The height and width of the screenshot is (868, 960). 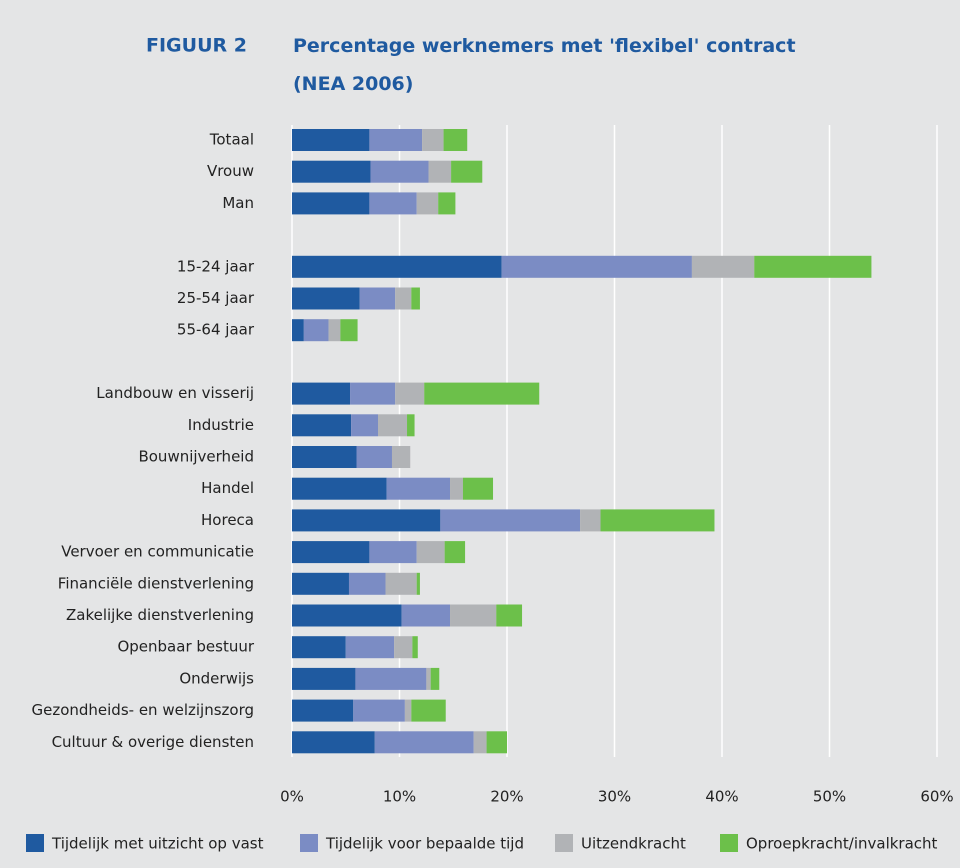 What do you see at coordinates (157, 844) in the screenshot?
I see `legend-label: Tijdelijk met uitzicht op vast` at bounding box center [157, 844].